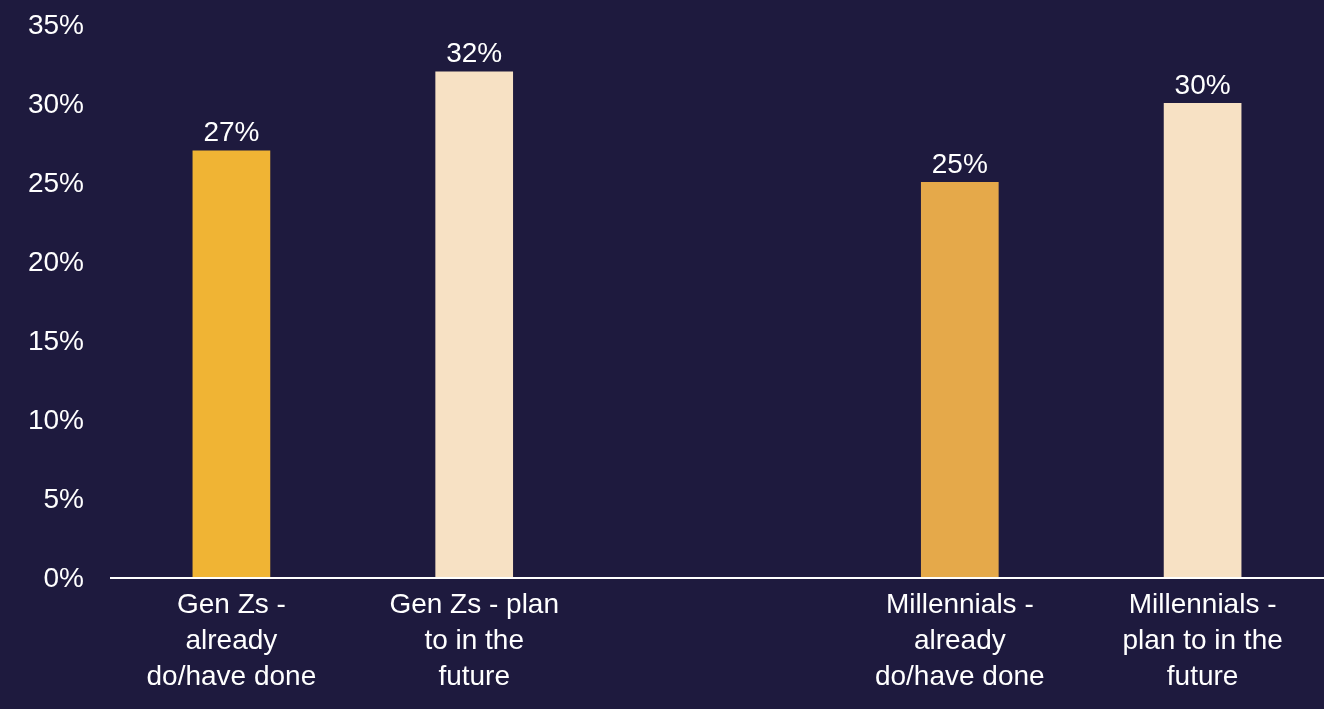 This screenshot has height=709, width=1324. I want to click on y-tick-label: 20%, so click(55, 261).